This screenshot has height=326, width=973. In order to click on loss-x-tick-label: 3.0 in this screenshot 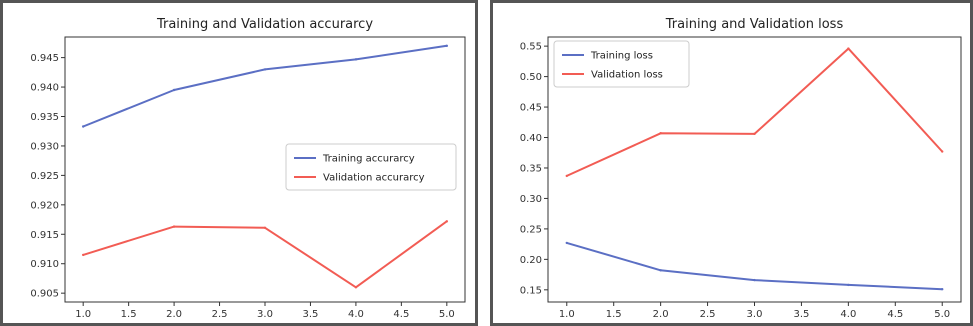, I will do `click(755, 314)`.